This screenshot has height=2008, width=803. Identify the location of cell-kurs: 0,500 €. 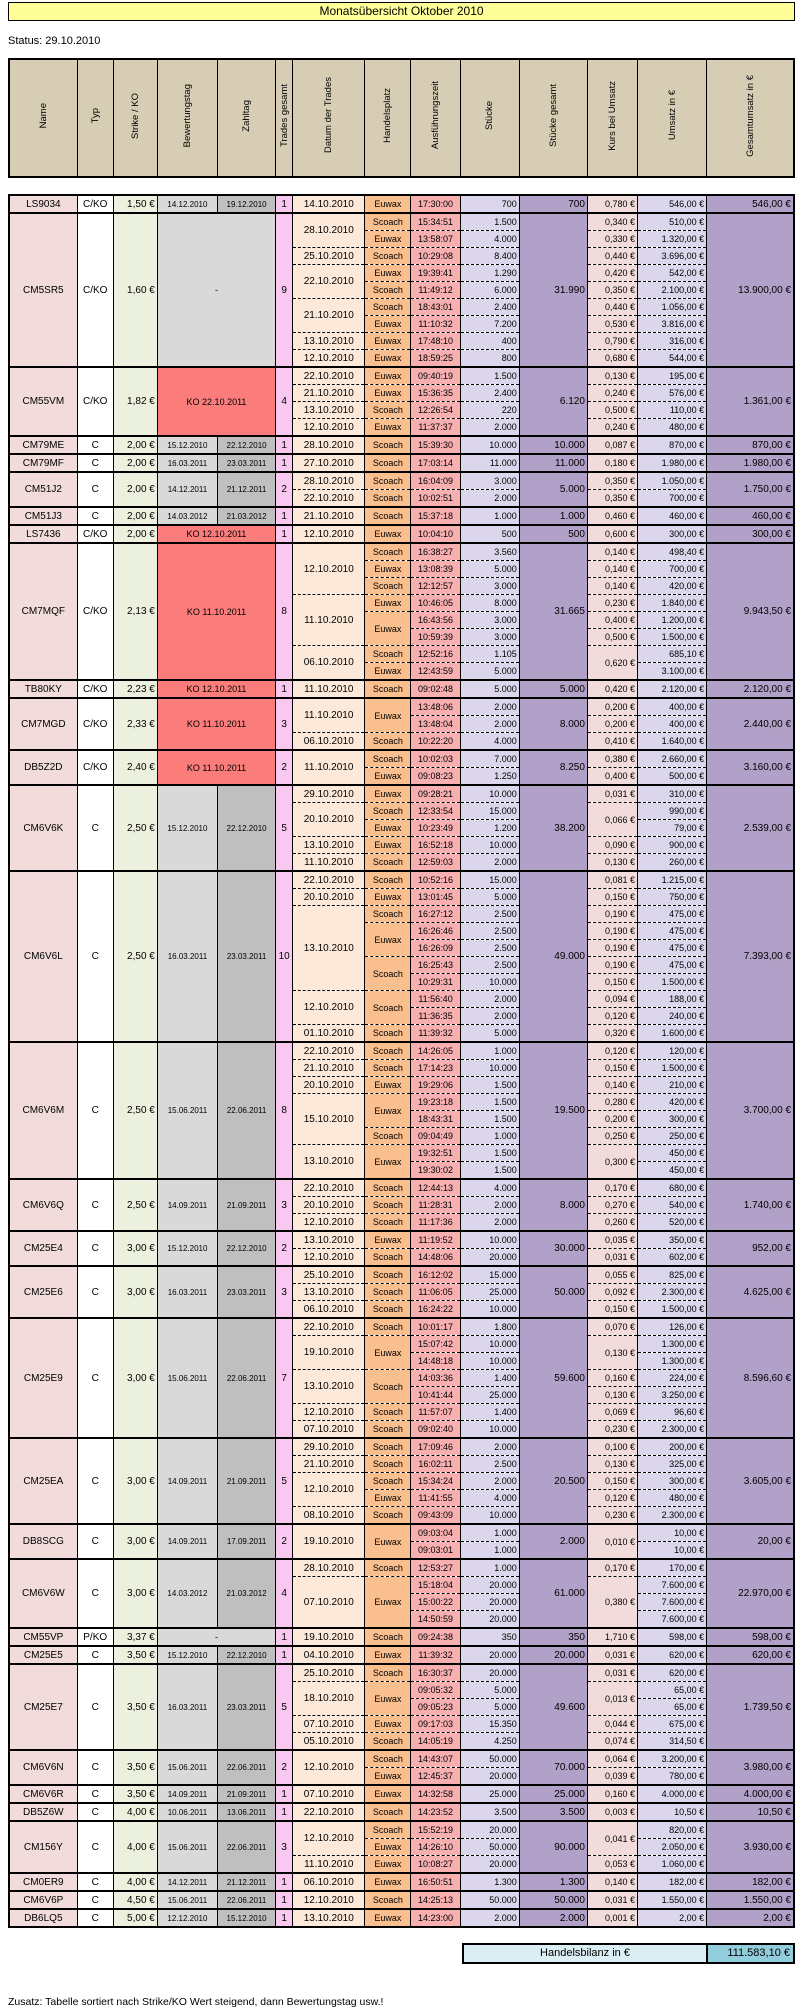
(612, 410).